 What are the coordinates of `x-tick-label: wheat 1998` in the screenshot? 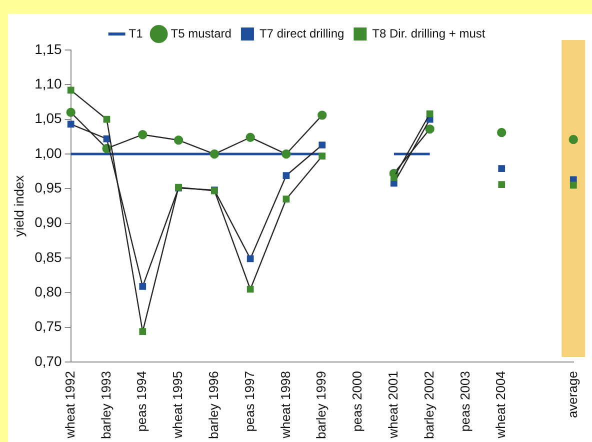 It's located at (285, 405).